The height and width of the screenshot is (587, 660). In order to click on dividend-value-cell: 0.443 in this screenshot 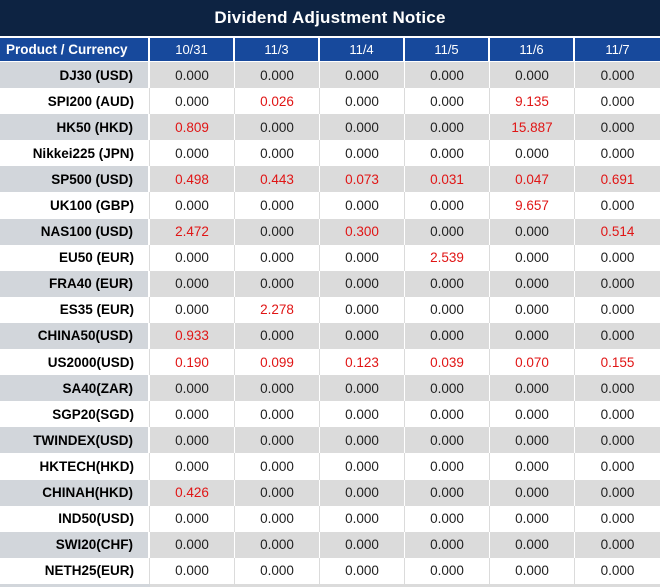, I will do `click(277, 179)`.